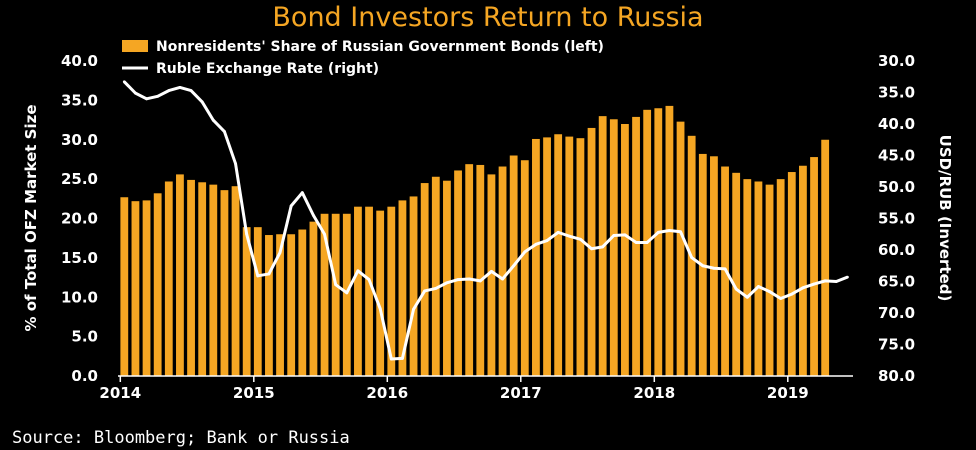 The image size is (976, 450). What do you see at coordinates (896, 313) in the screenshot?
I see `right-tick-label: 70.0` at bounding box center [896, 313].